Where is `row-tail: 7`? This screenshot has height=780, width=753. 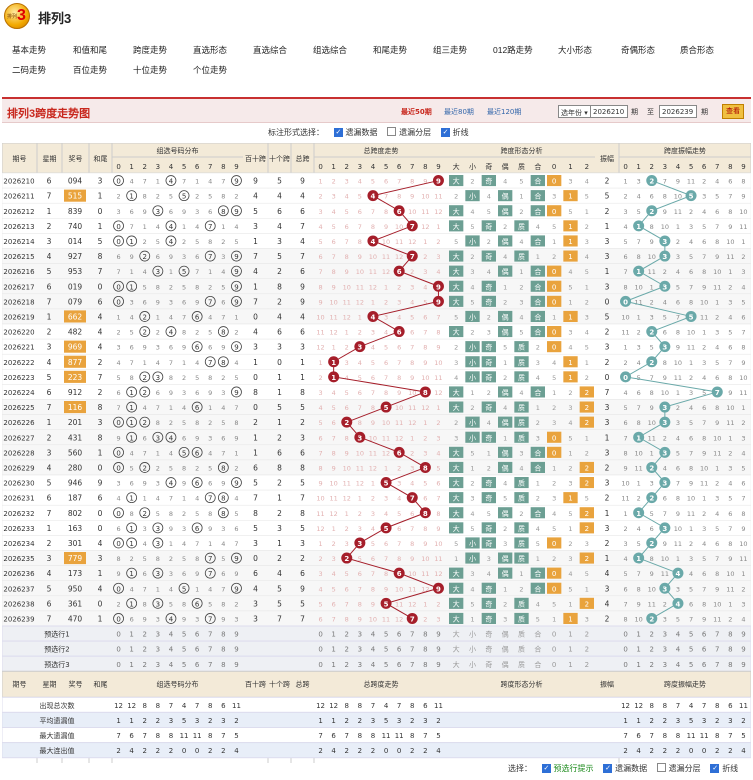 row-tail: 7 is located at coordinates (100, 271).